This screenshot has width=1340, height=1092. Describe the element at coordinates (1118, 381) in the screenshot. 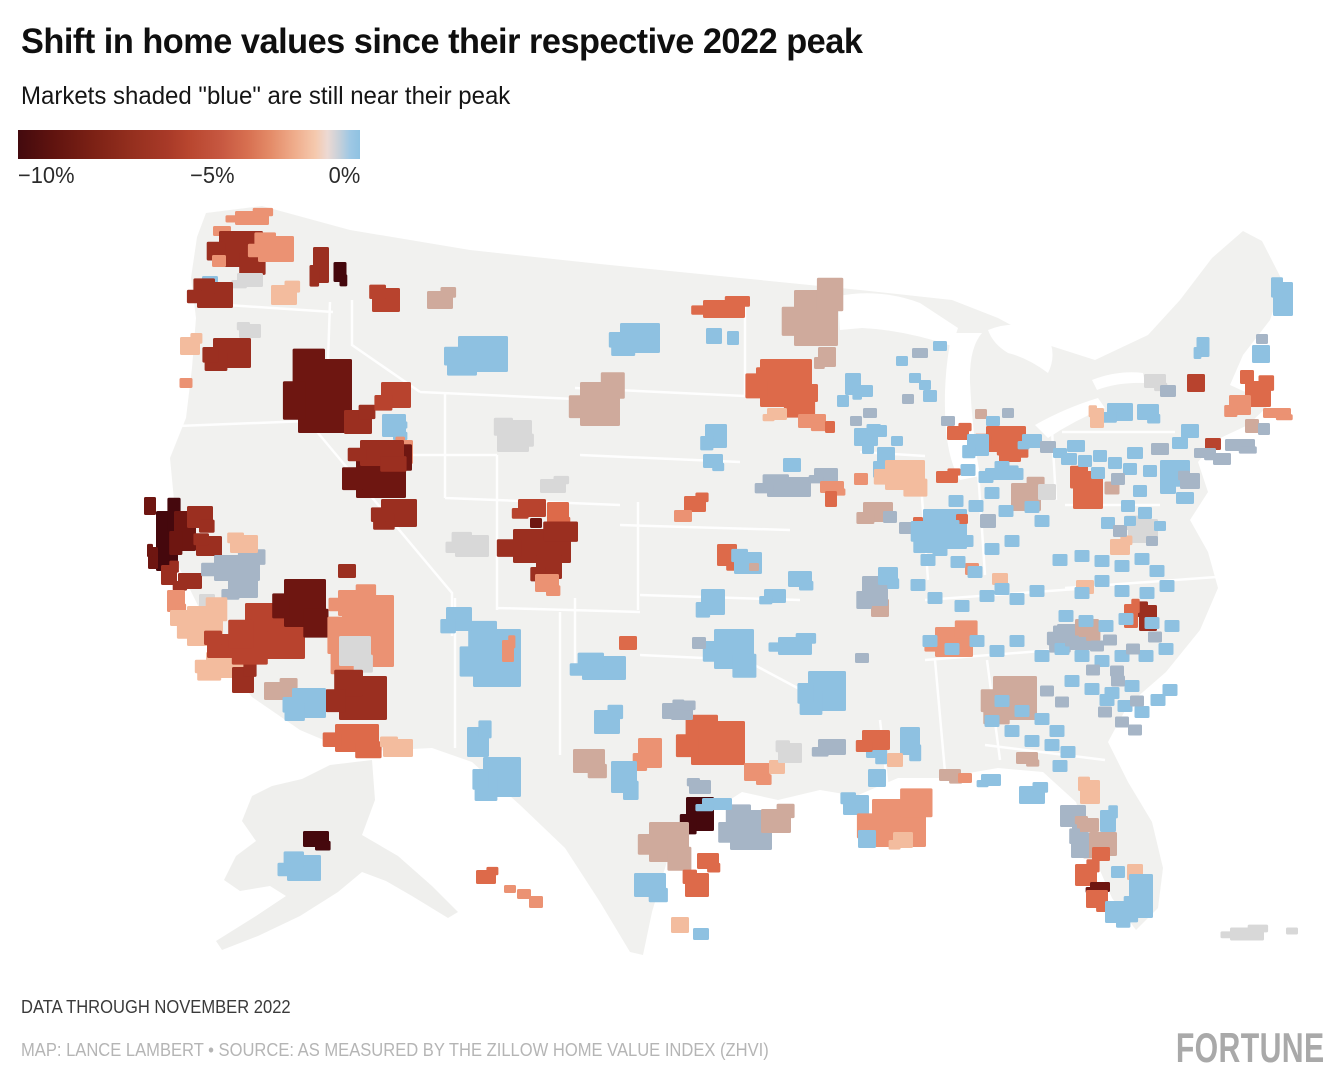

I see `lake-ontario` at that location.